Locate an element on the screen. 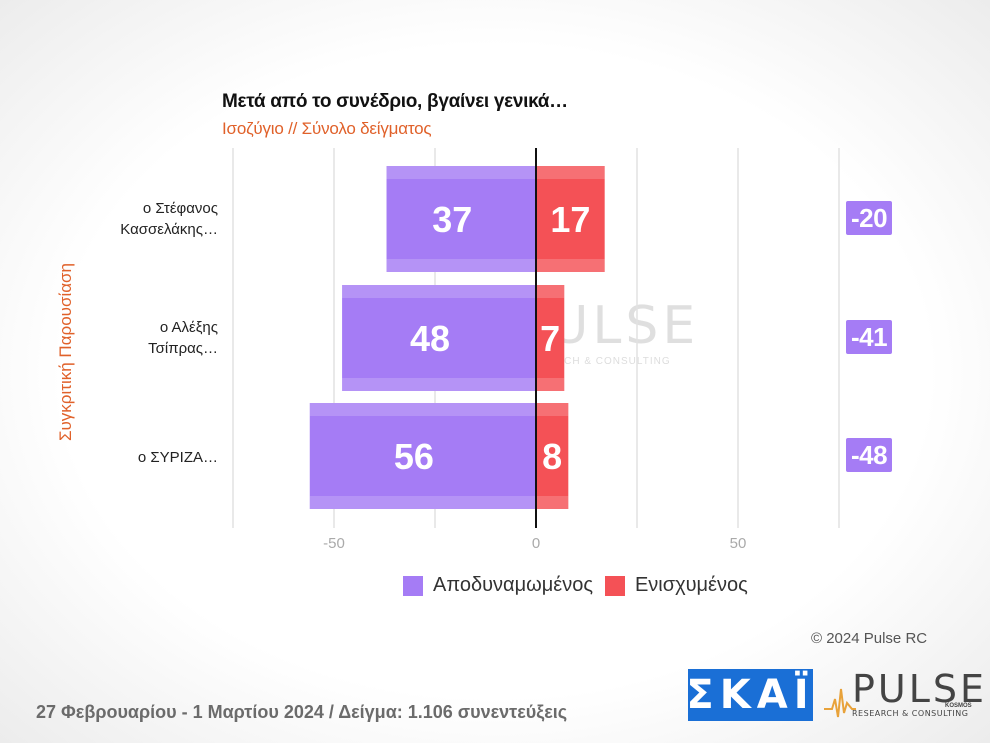 The width and height of the screenshot is (990, 743). x-tick-label: 50 is located at coordinates (738, 543).